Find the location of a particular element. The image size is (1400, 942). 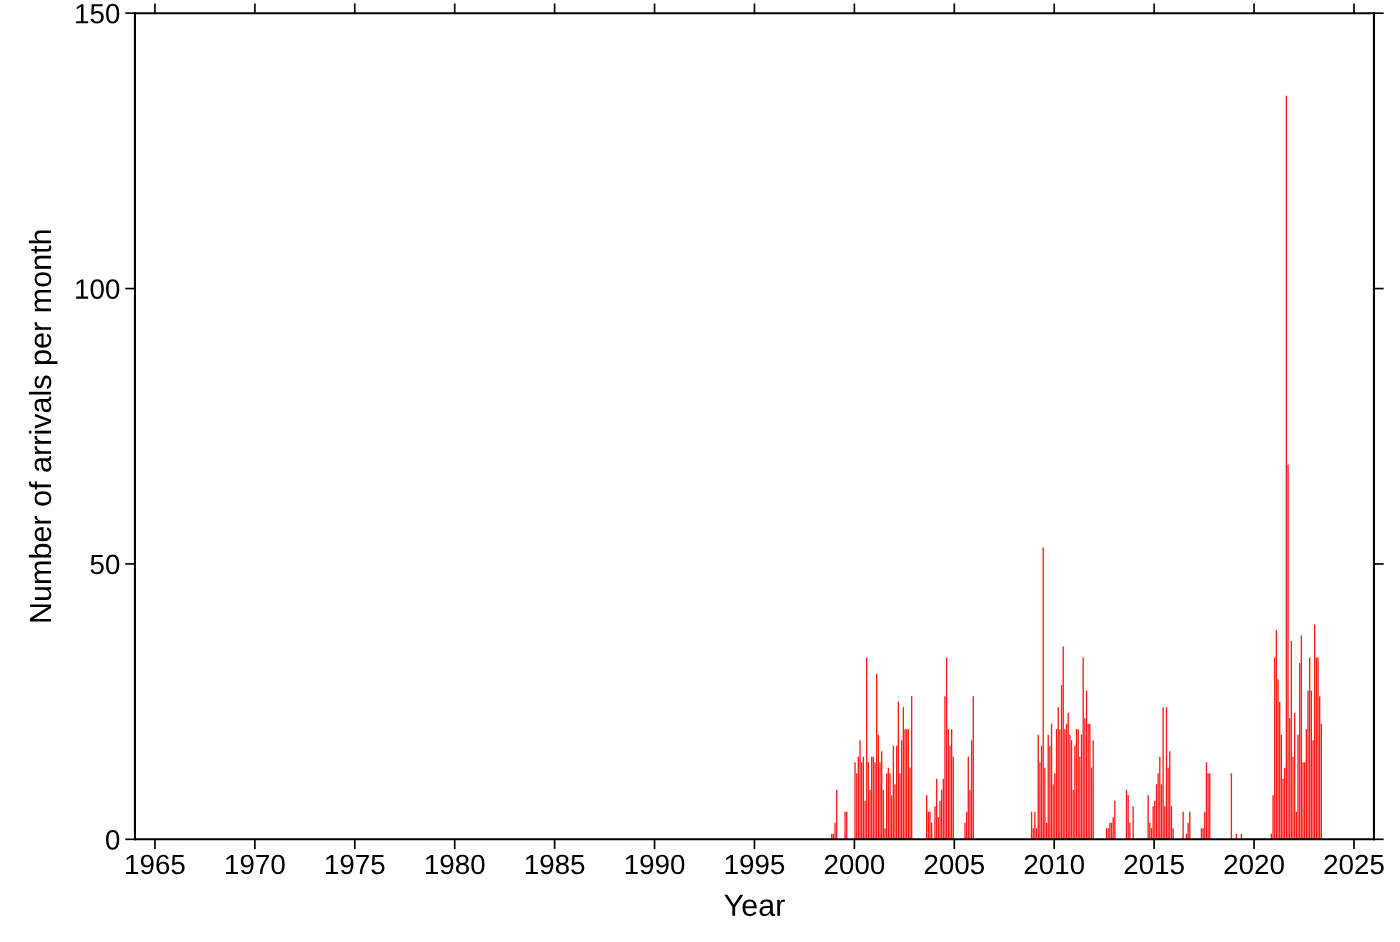

x-tick-label: 2010 is located at coordinates (1054, 864).